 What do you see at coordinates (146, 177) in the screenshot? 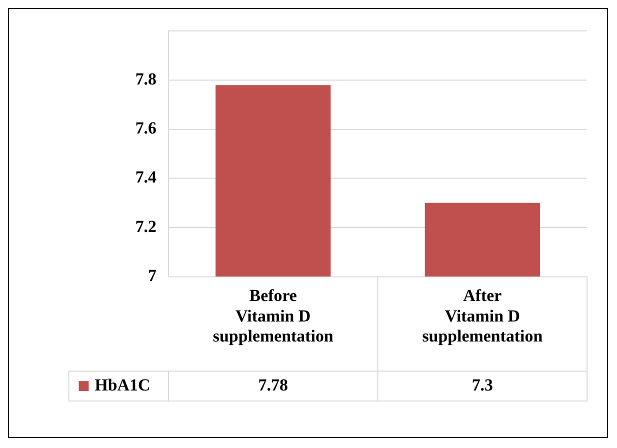
I see `y-tick-label: 7.4` at bounding box center [146, 177].